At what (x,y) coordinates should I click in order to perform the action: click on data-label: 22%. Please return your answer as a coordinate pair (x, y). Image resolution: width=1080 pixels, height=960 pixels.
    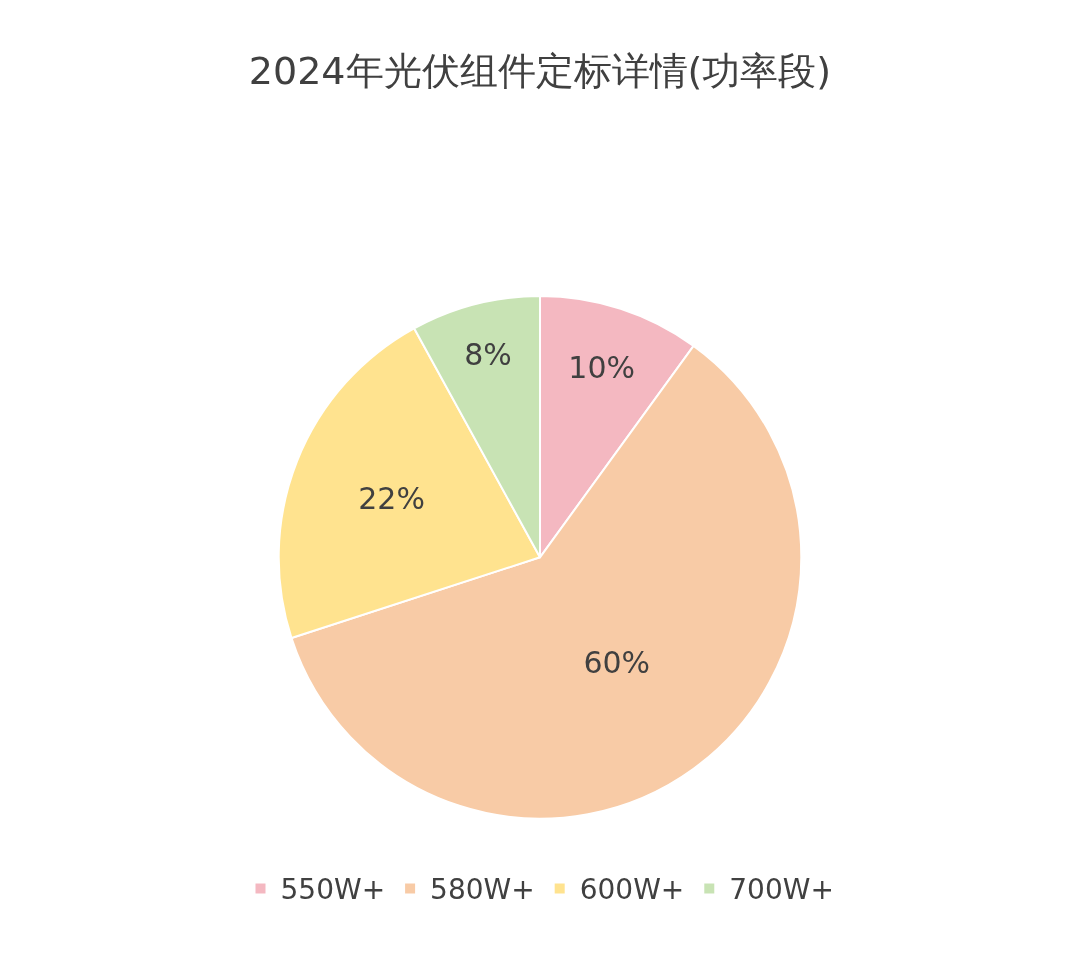
    Looking at the image, I should click on (391, 499).